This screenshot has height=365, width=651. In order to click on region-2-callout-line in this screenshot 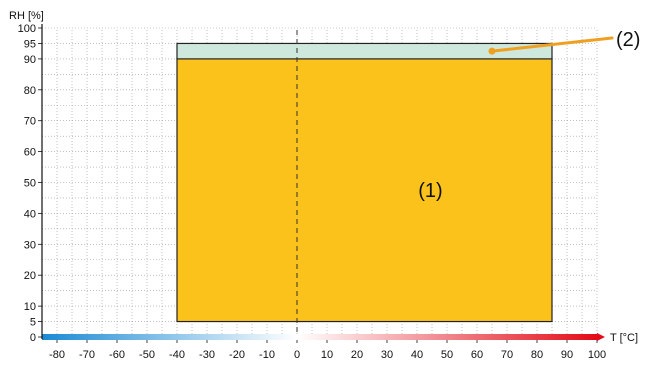, I will do `click(552, 44)`.